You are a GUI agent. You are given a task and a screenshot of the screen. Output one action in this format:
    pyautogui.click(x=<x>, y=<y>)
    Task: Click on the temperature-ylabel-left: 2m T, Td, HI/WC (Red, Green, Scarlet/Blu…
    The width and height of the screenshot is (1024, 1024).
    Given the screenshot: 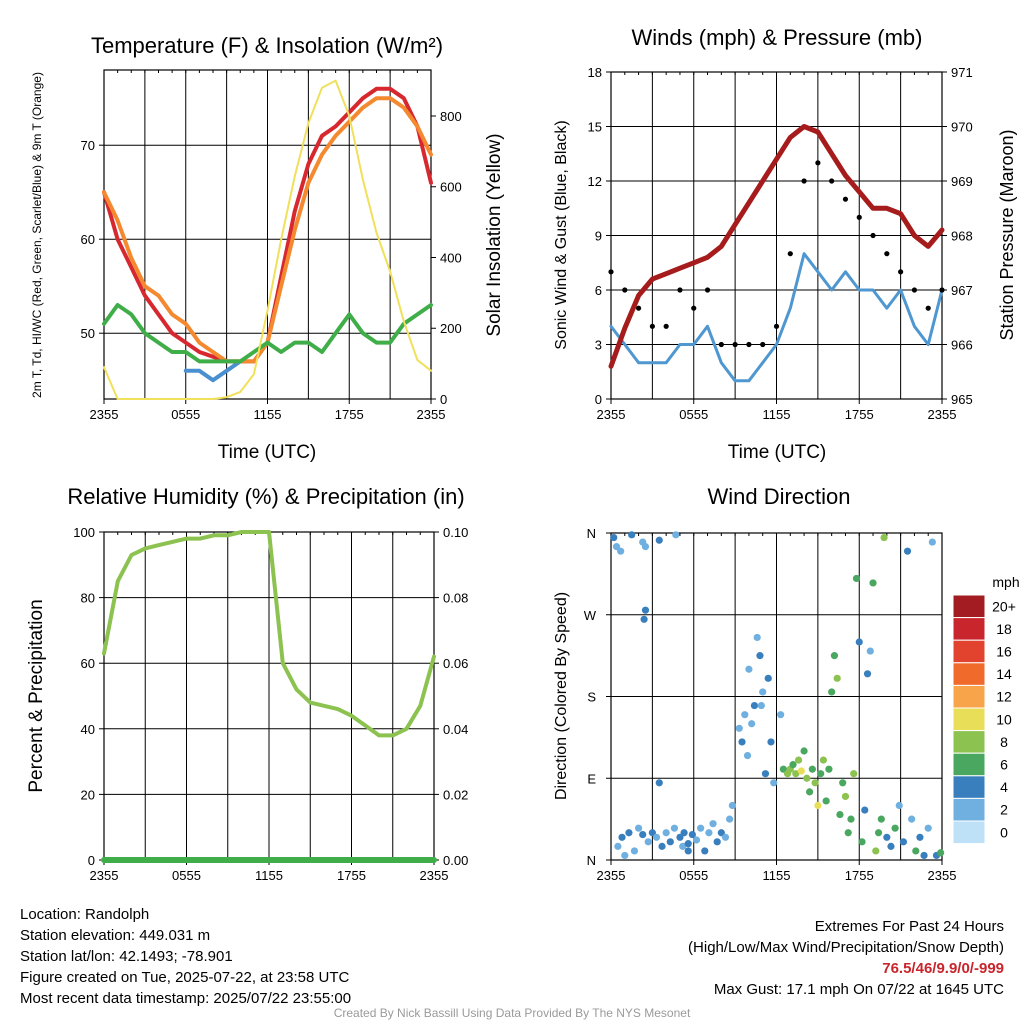 What is the action you would take?
    pyautogui.click(x=37, y=235)
    